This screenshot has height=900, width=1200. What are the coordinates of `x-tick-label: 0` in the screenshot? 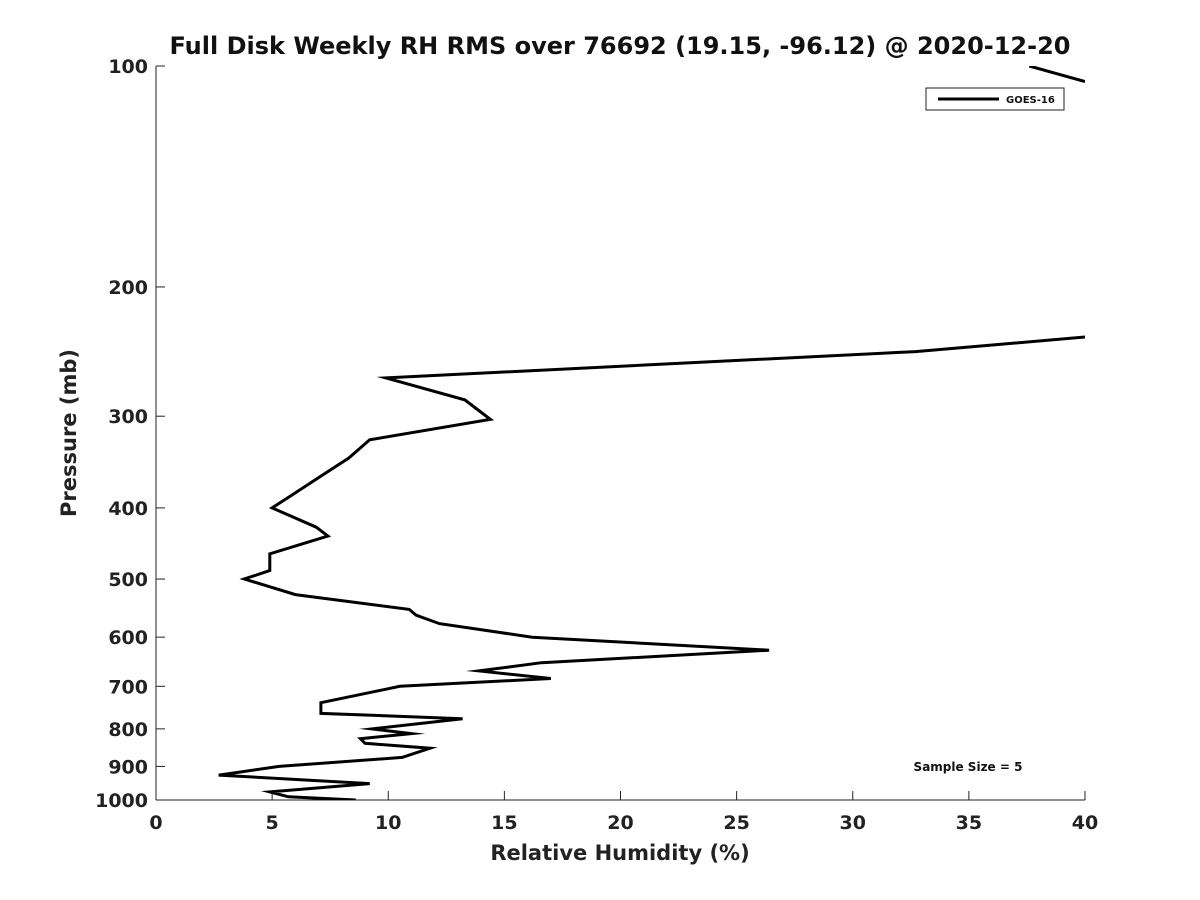 It's located at (155, 823).